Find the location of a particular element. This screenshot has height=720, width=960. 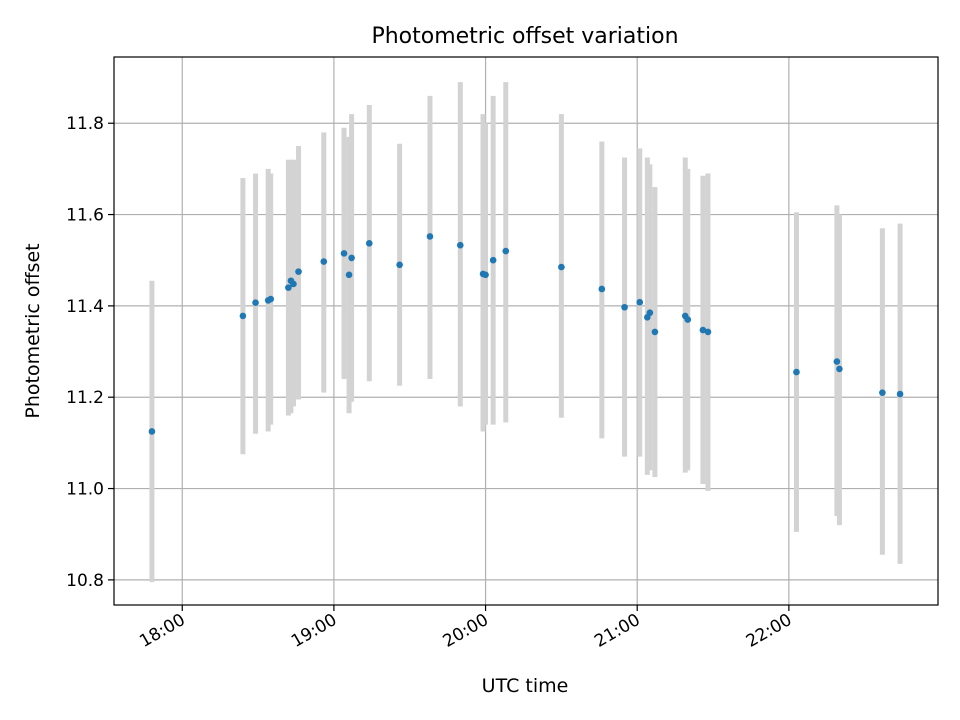

x-tick-label: 18:00 is located at coordinates (162, 631).